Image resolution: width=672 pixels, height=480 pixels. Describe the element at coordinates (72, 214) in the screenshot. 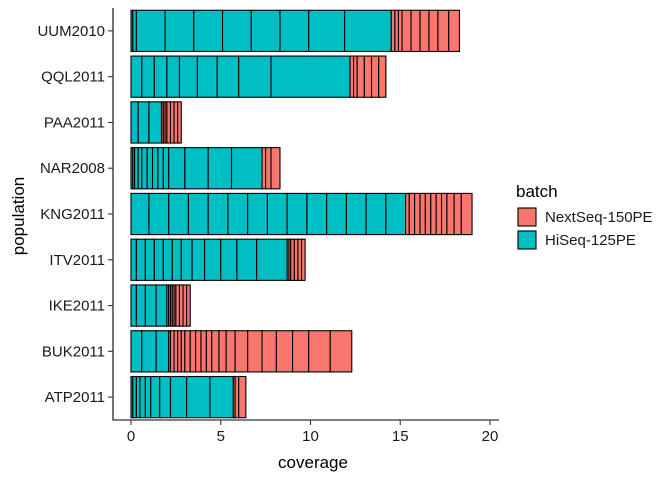

I see `y-tick-label: KNG2011` at that location.